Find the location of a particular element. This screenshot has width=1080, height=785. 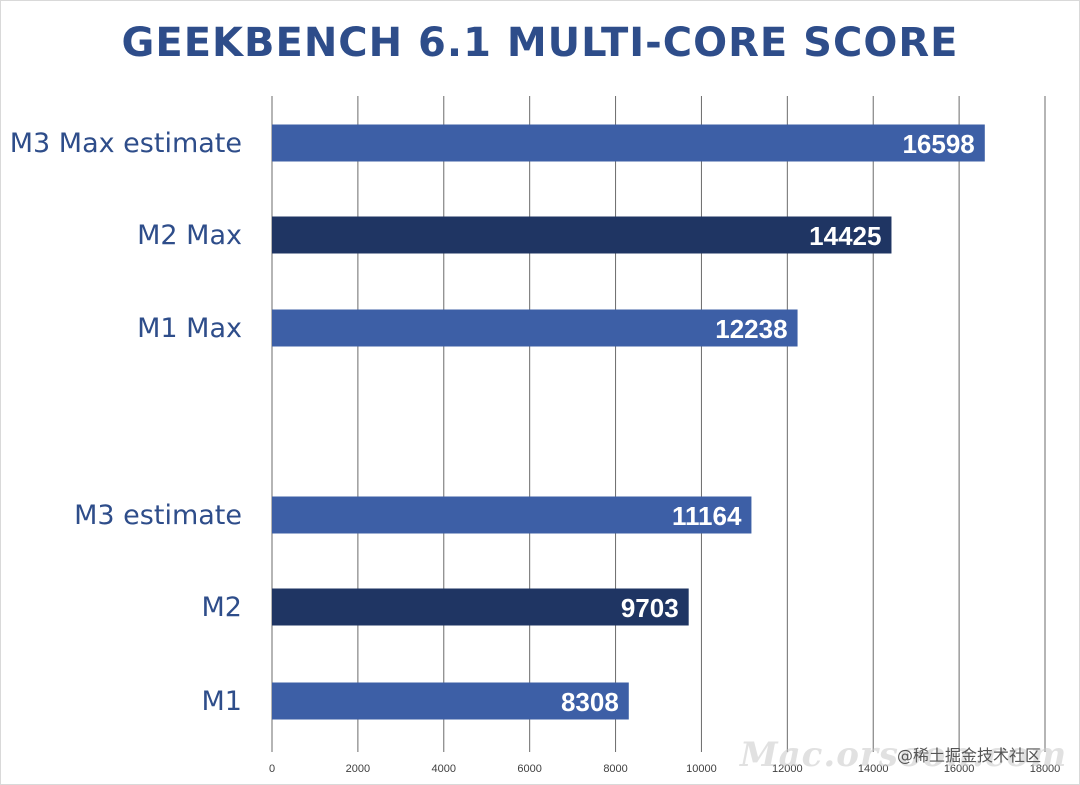

x-tick-label: 6000 is located at coordinates (529, 769).